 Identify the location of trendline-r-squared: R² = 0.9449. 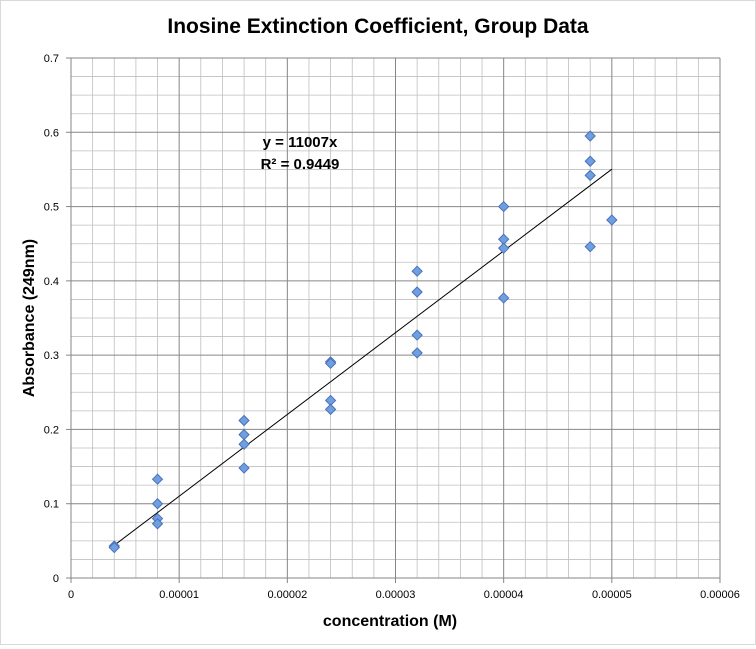
(300, 164).